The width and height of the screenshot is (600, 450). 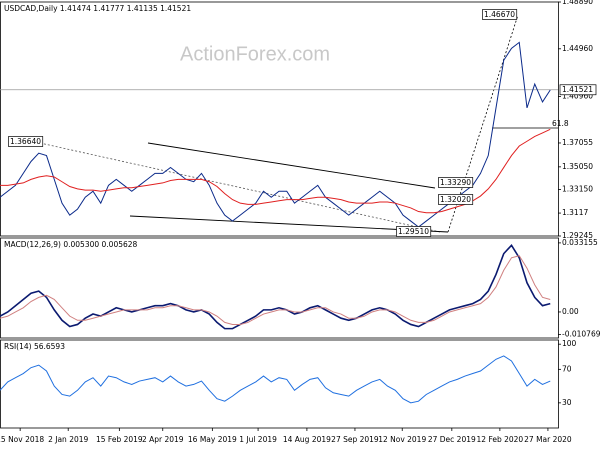 I want to click on last-price-box, so click(x=578, y=90).